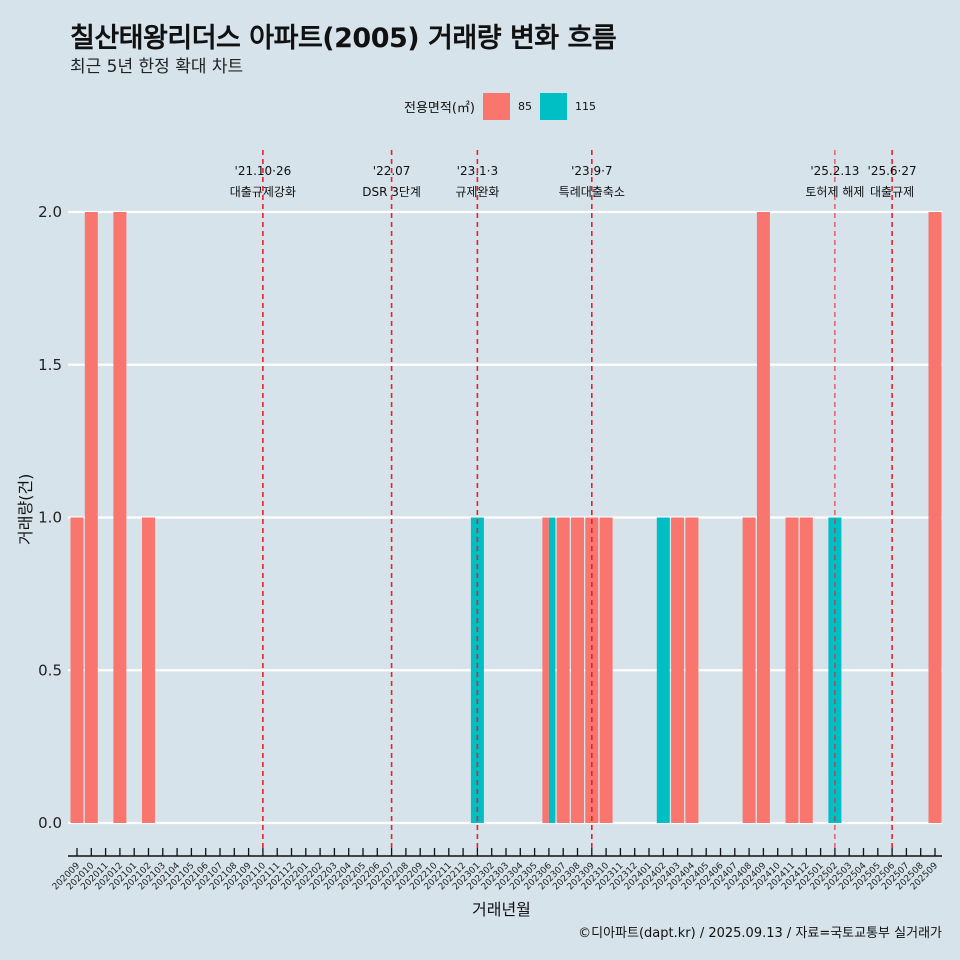 Image resolution: width=960 pixels, height=960 pixels. What do you see at coordinates (892, 192) in the screenshot?
I see `event-label: 대출규제` at bounding box center [892, 192].